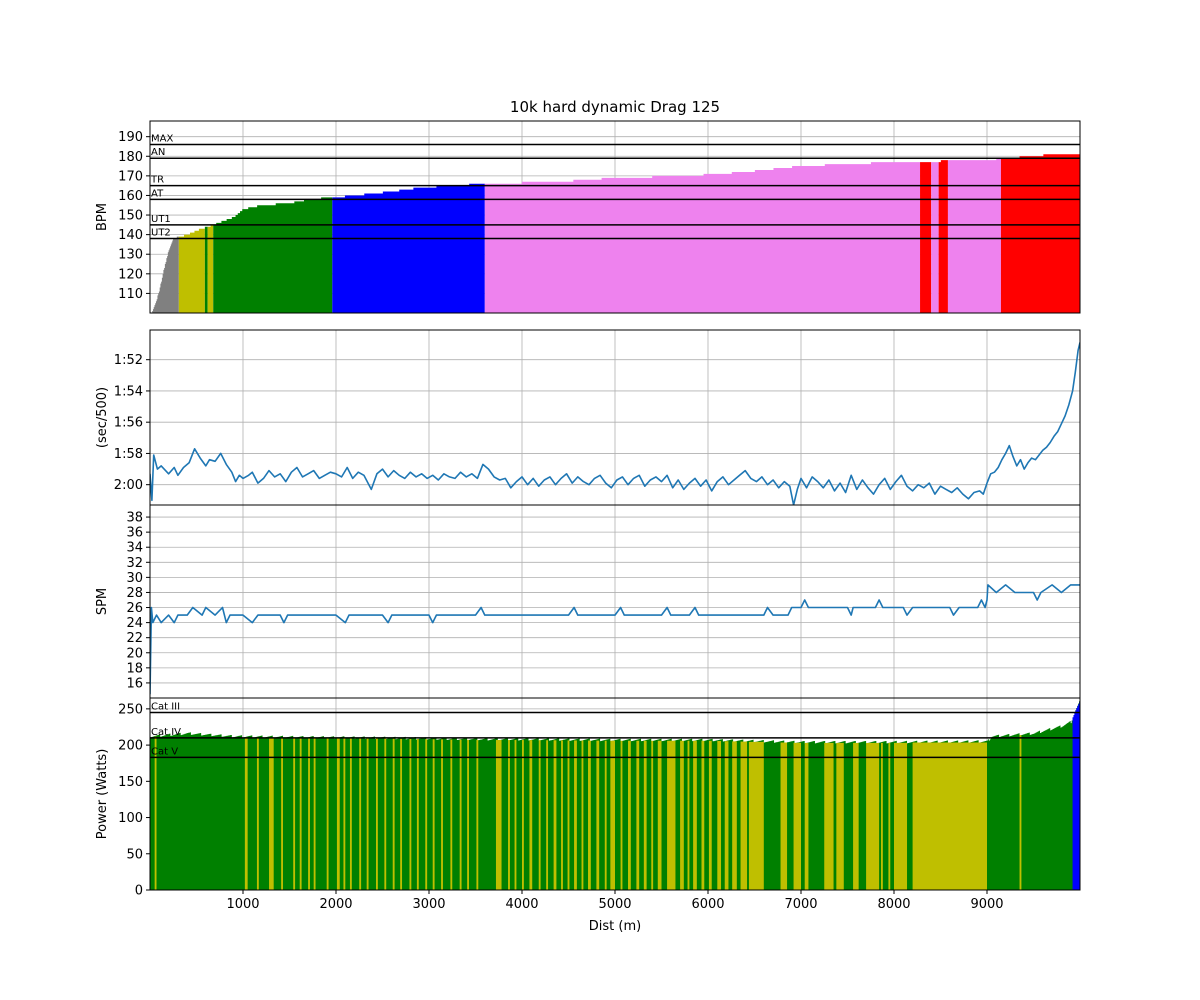  Describe the element at coordinates (139, 891) in the screenshot. I see `y-tick-label: 0` at that location.